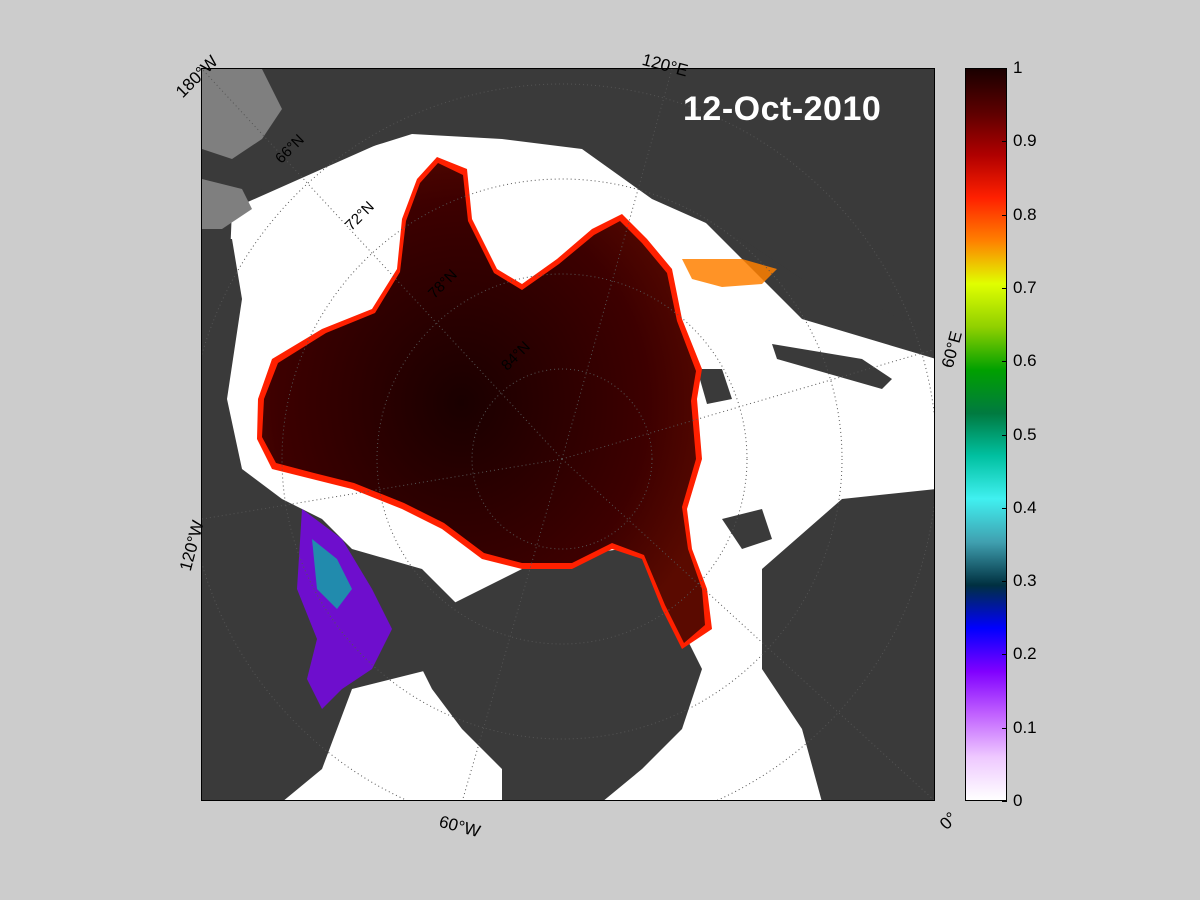 This screenshot has width=1200, height=900. Describe the element at coordinates (714, 386) in the screenshot. I see `land-franz-josef` at that location.